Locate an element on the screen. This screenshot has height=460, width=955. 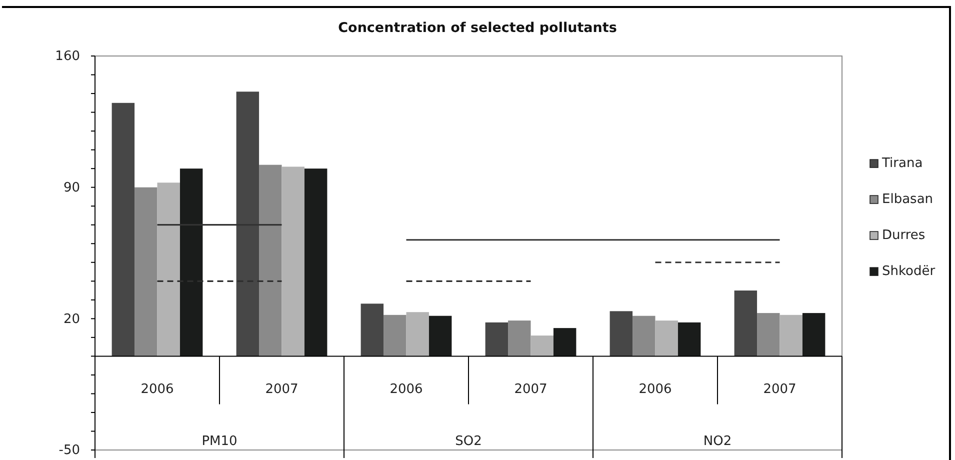
y-tick-label: 90 is located at coordinates (71, 188).